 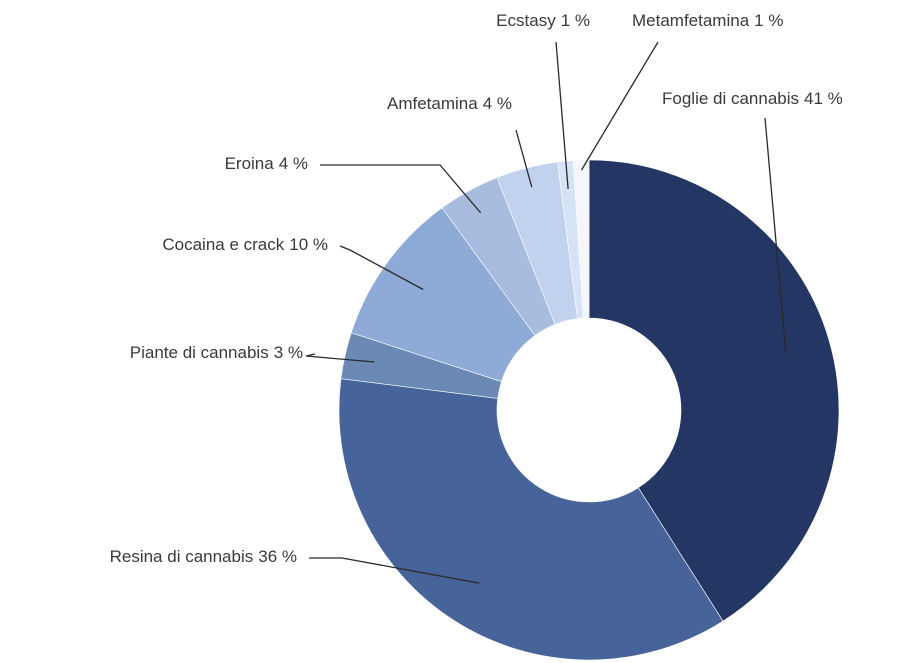 I want to click on slice-category: Piante di cannabis, so click(x=199, y=352).